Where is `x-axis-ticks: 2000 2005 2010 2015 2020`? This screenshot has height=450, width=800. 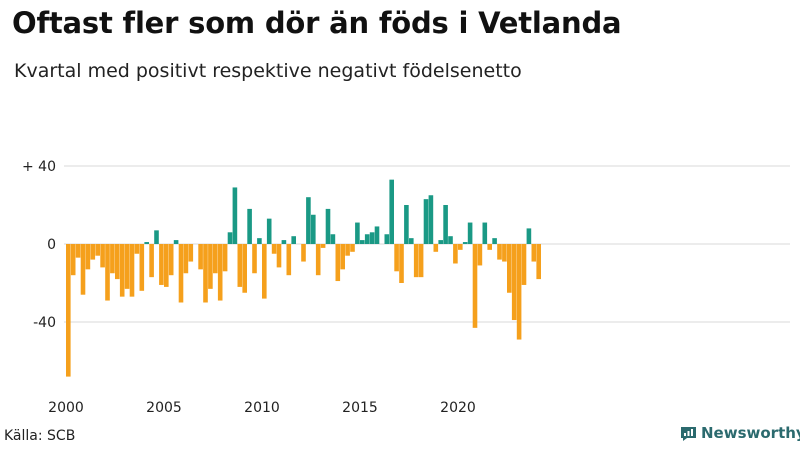
x-axis-ticks: 2000 2005 2010 2015 2020 is located at coordinates (262, 408).